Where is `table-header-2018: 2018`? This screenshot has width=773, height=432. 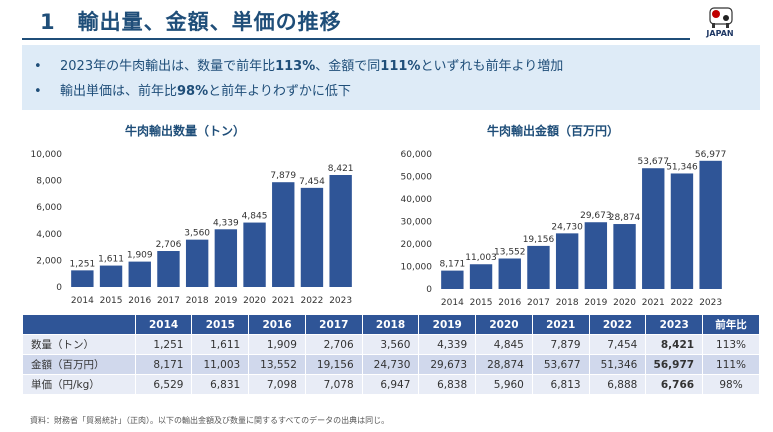
table-header-2018: 2018 is located at coordinates (390, 324).